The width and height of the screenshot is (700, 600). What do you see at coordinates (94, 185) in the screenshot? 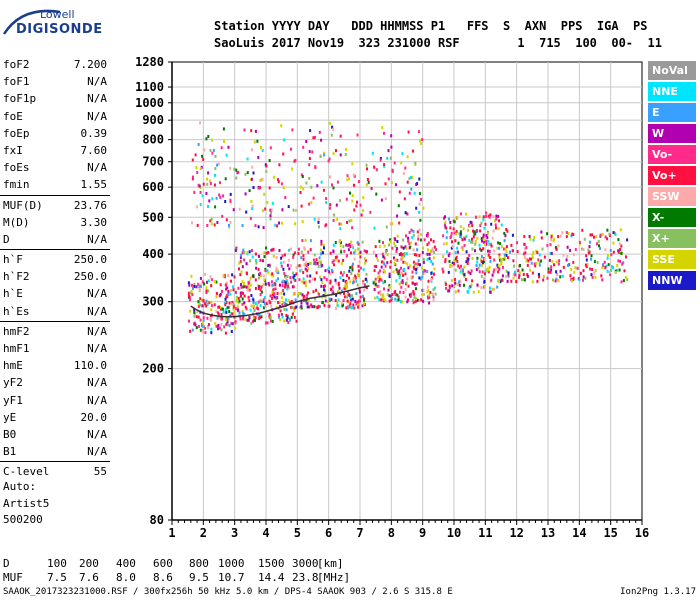
I see `param-value: 1.55` at bounding box center [94, 185].